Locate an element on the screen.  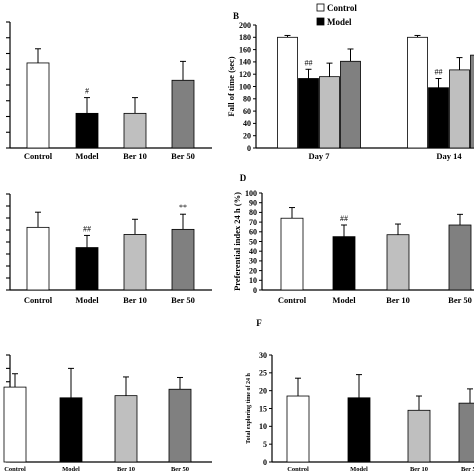
y-tick-label: 180 is located at coordinates (245, 37).